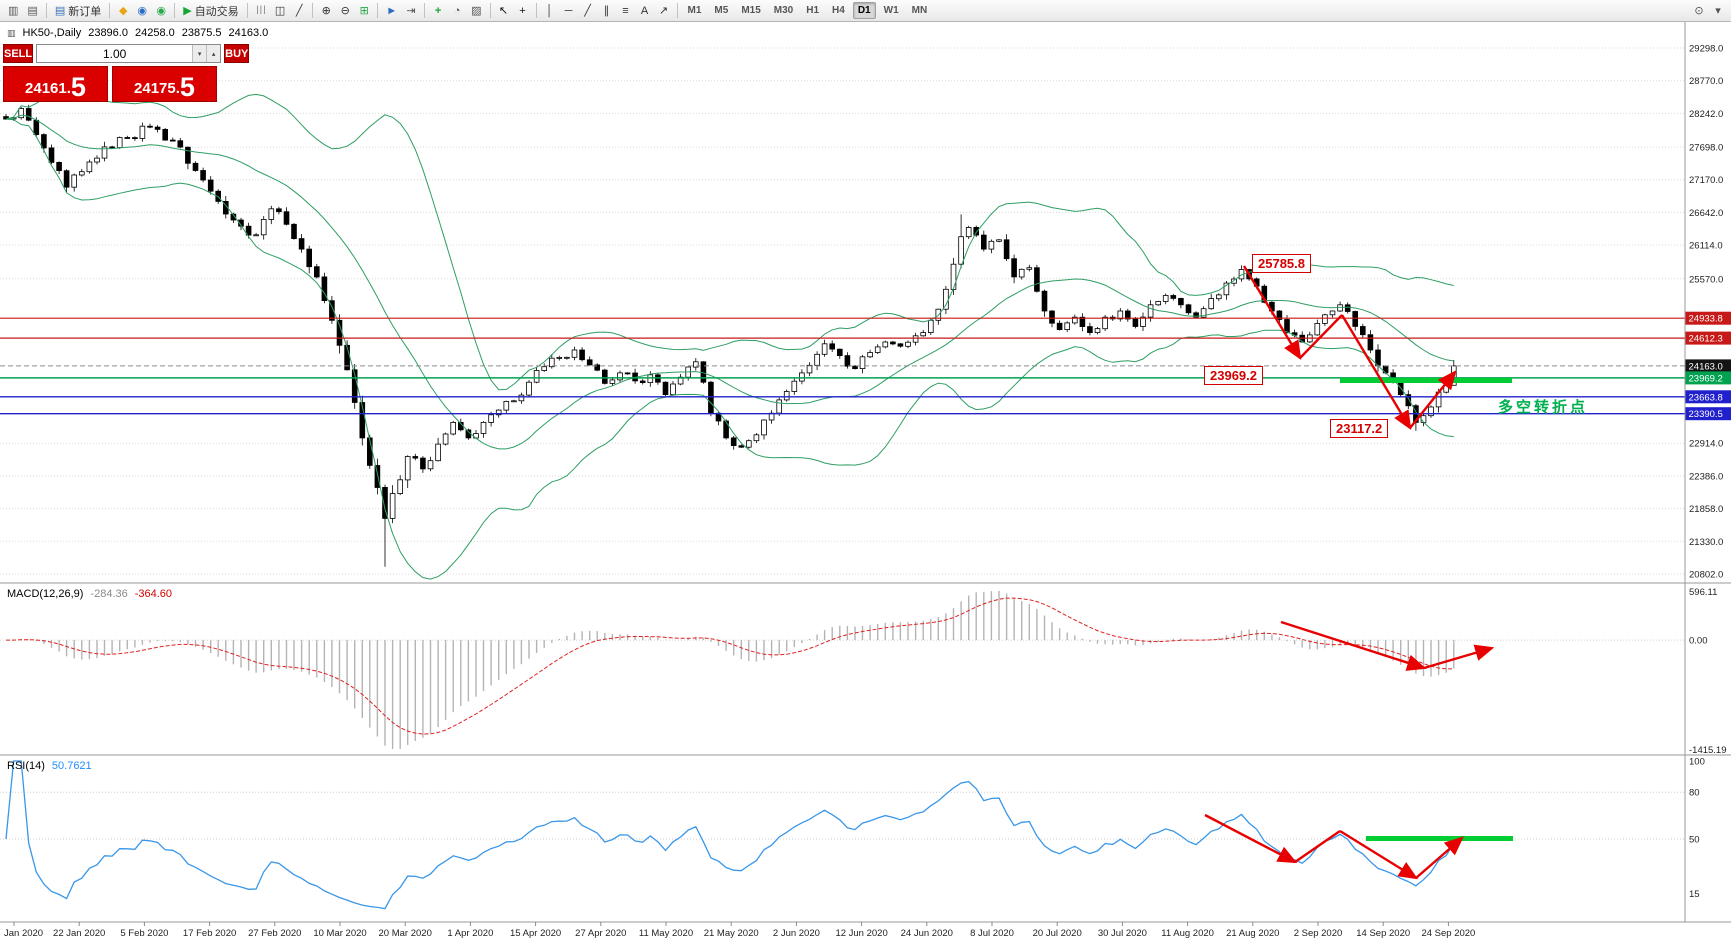 The height and width of the screenshot is (945, 1731). I want to click on timeframe-m1: M1, so click(695, 10).